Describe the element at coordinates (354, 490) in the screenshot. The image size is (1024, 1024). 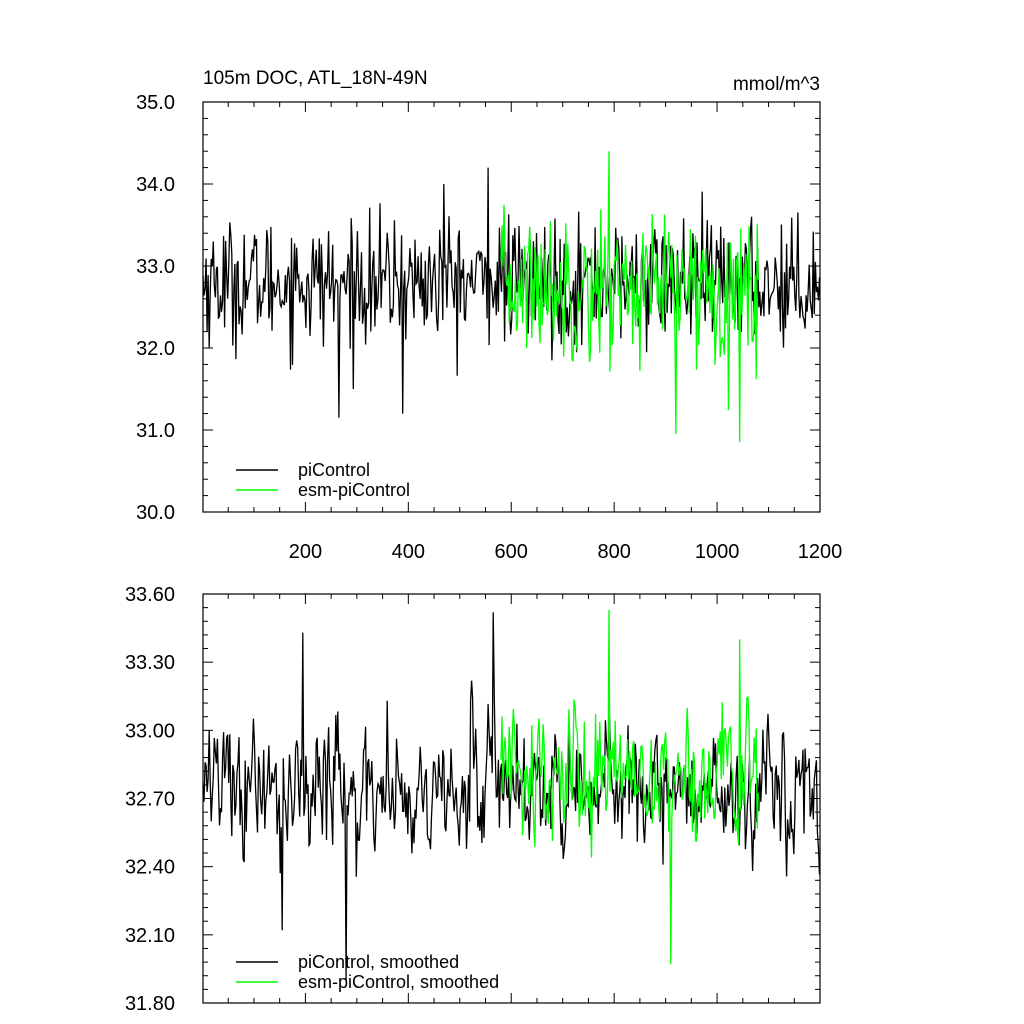
I see `legend-label: esm-piControl` at that location.